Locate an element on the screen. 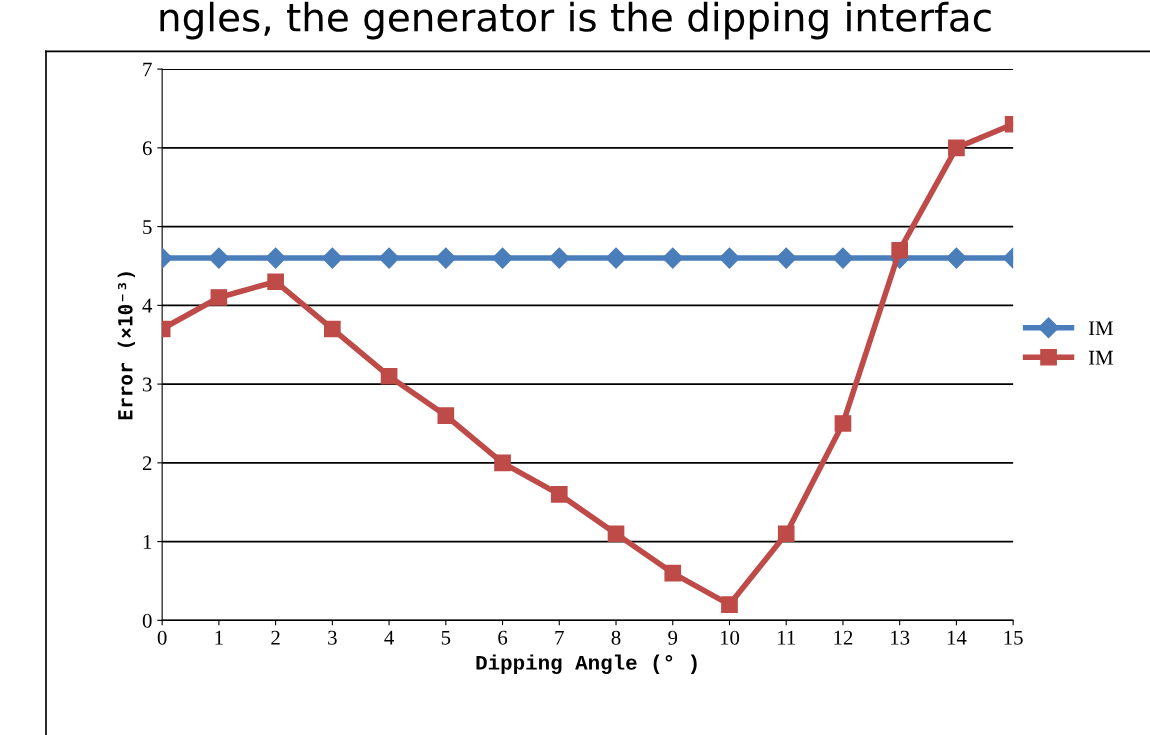 This screenshot has width=1150, height=735. x-tick-label: 8 is located at coordinates (616, 637).